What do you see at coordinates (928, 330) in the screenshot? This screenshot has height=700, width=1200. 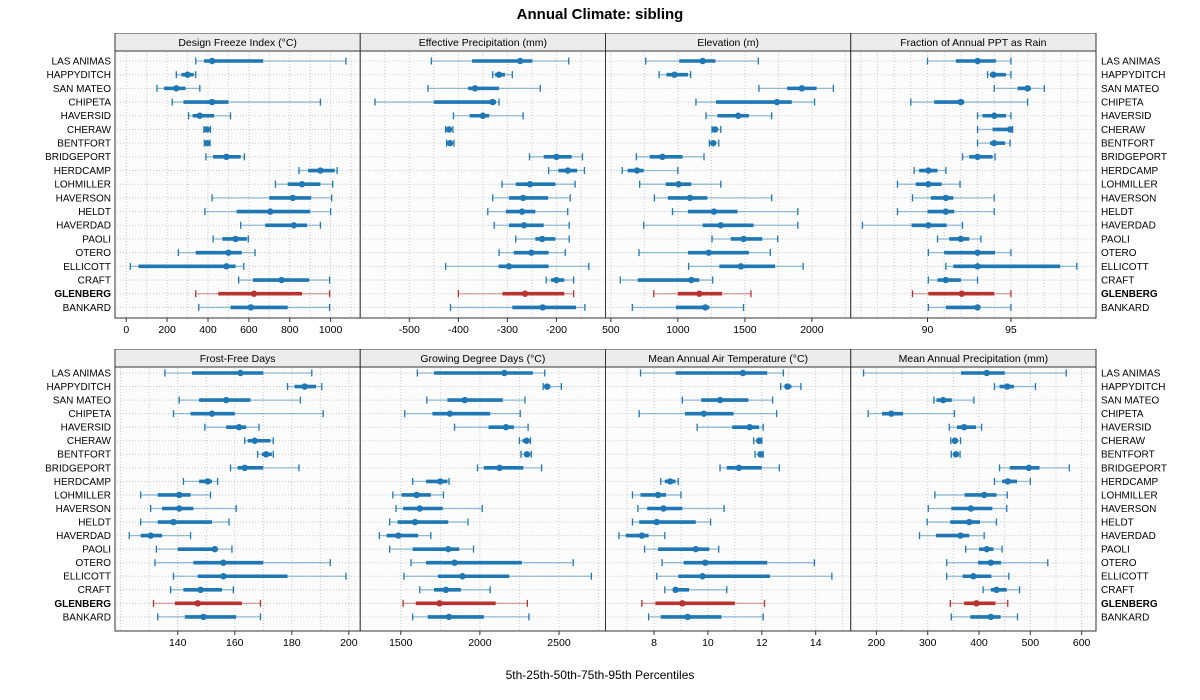 I see `x-tick-label: 90` at bounding box center [928, 330].